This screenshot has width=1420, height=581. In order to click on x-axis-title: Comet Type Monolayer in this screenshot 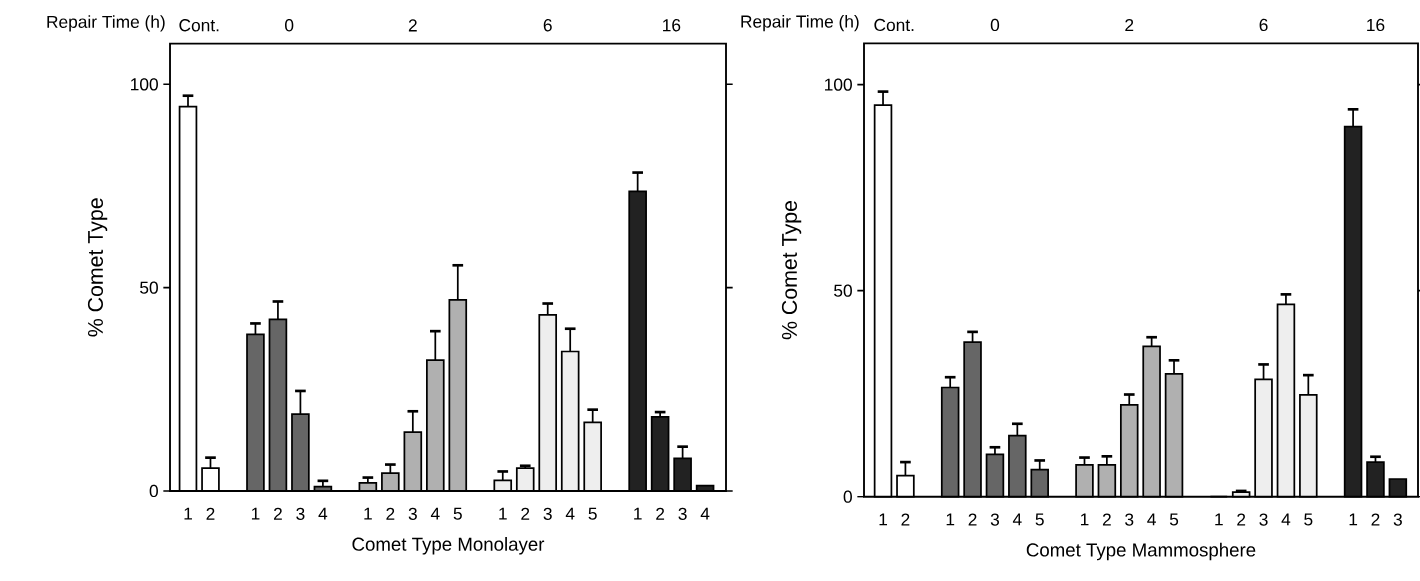, I will do `click(448, 546)`.